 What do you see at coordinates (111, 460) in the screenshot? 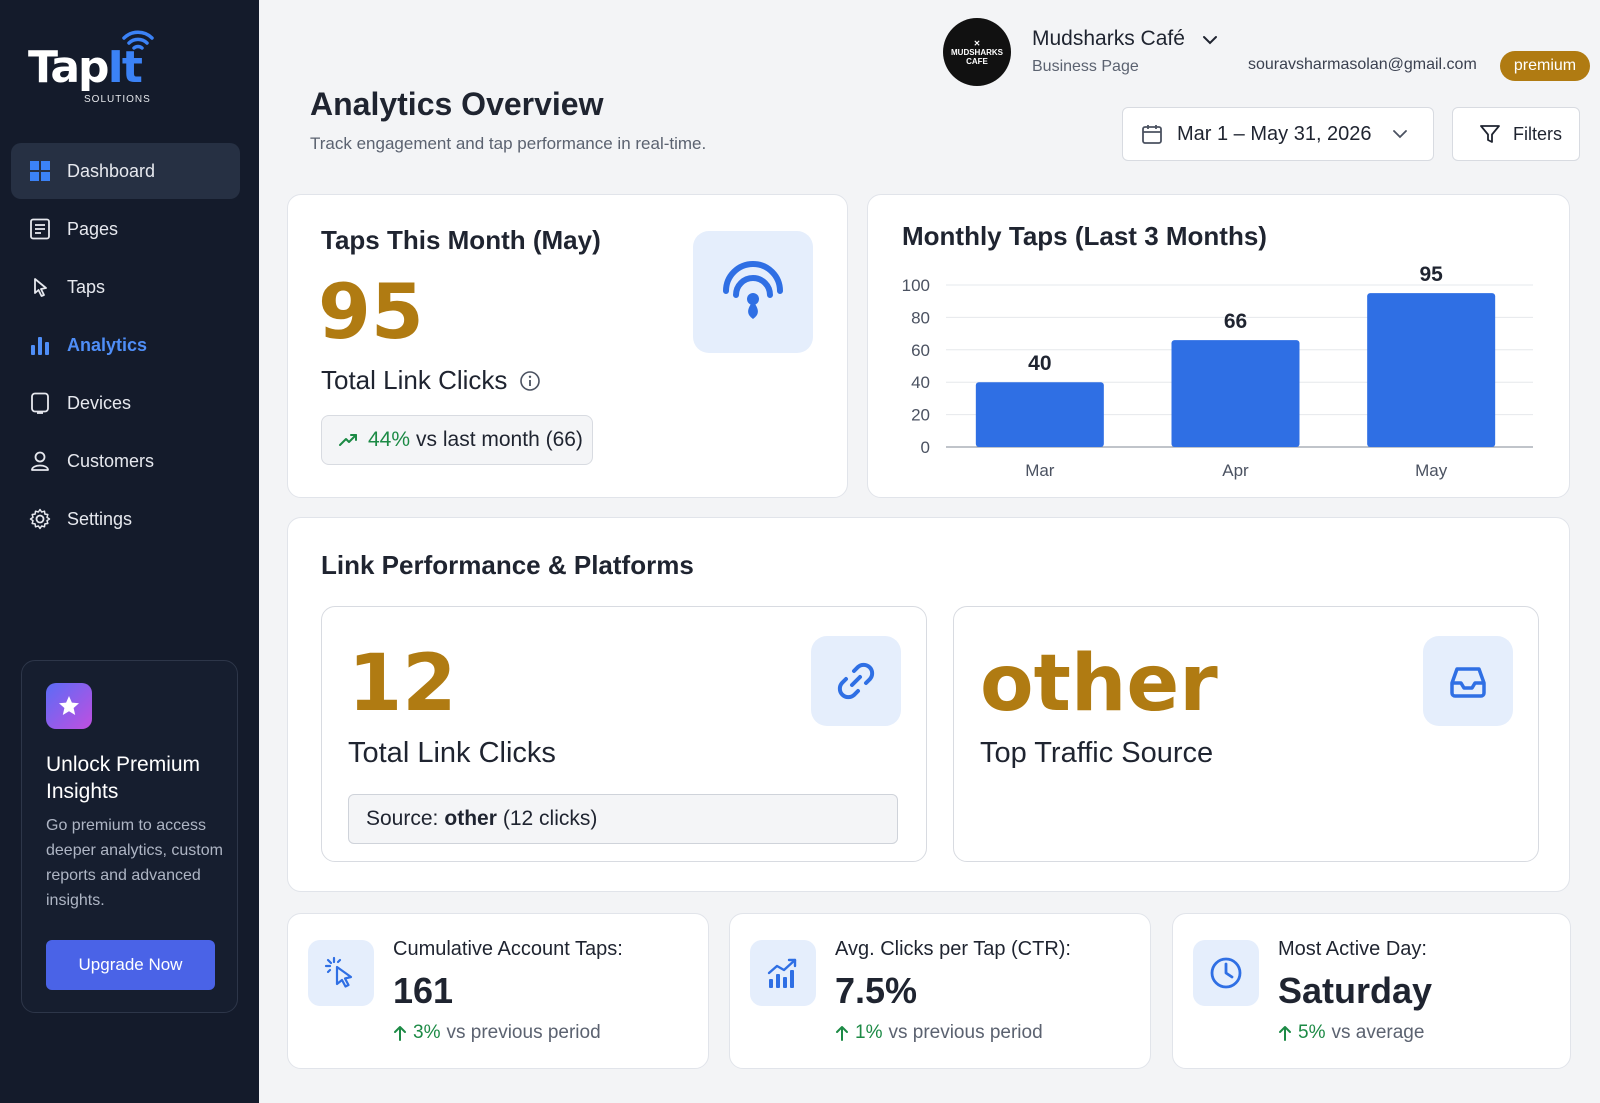
I see `sidebar-item-label: Customers` at bounding box center [111, 460].